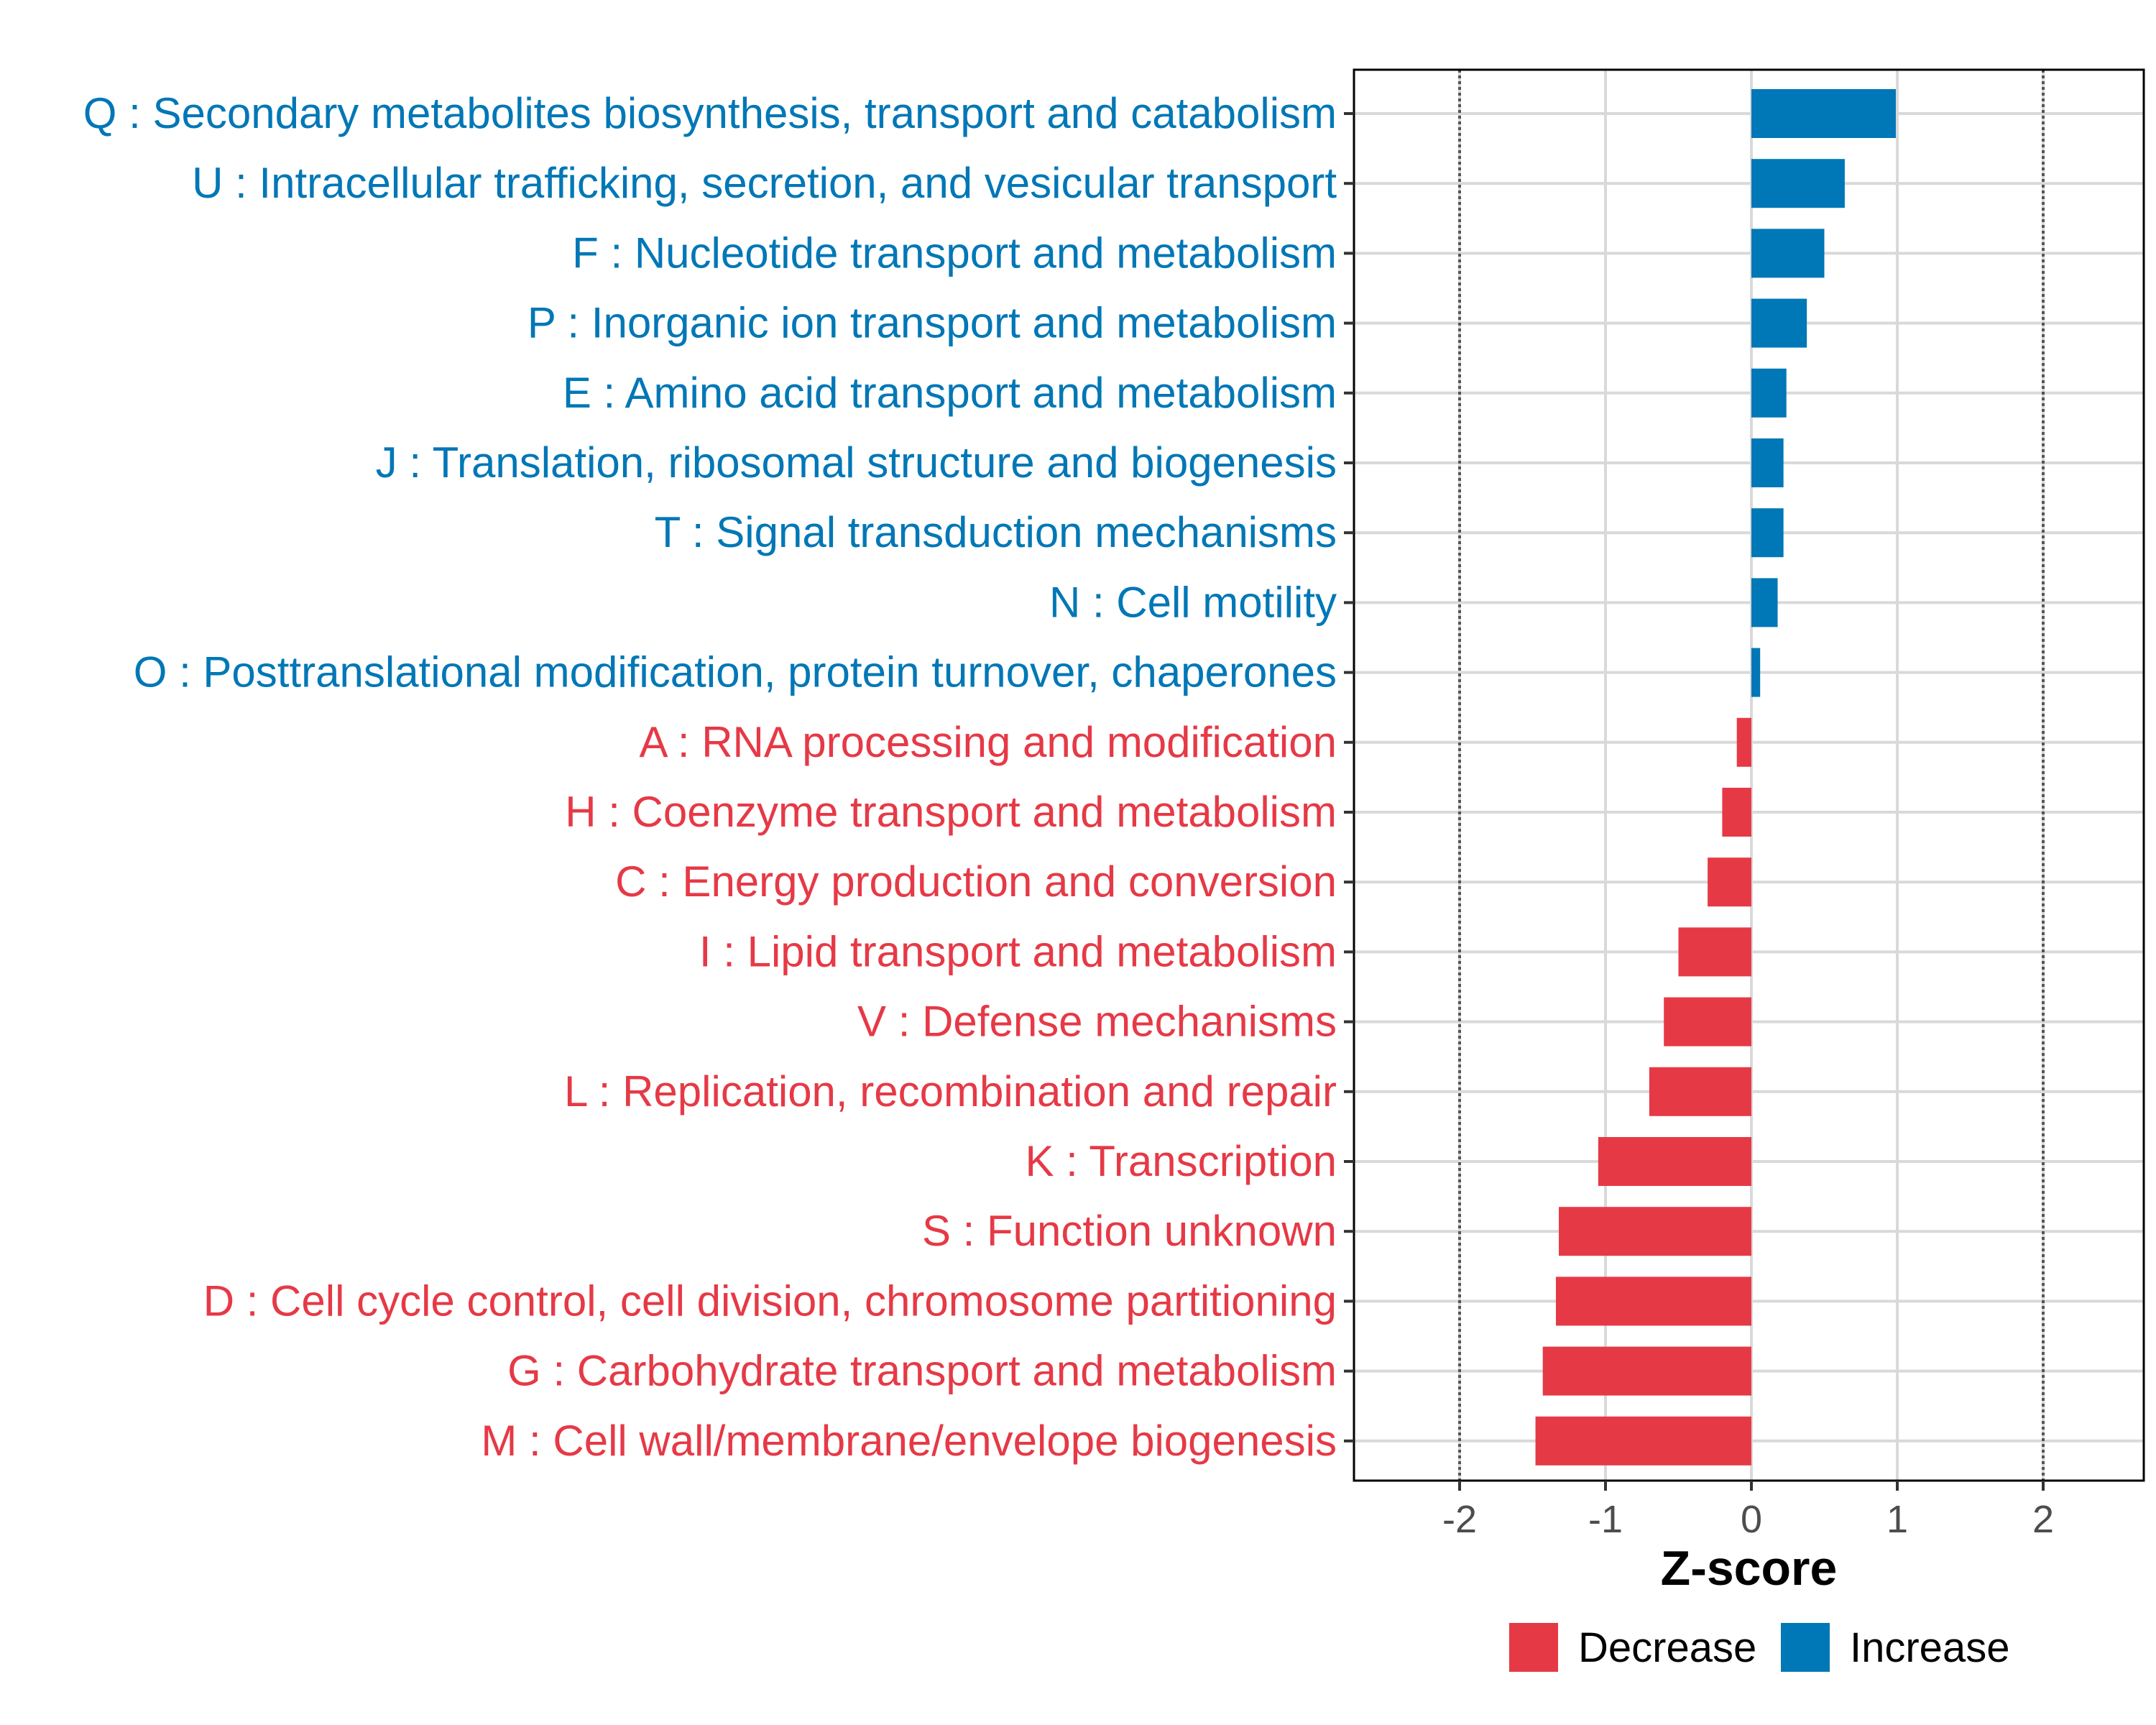 This screenshot has height=1725, width=2156. I want to click on category-label: V : Defense mechanisms, so click(1097, 1022).